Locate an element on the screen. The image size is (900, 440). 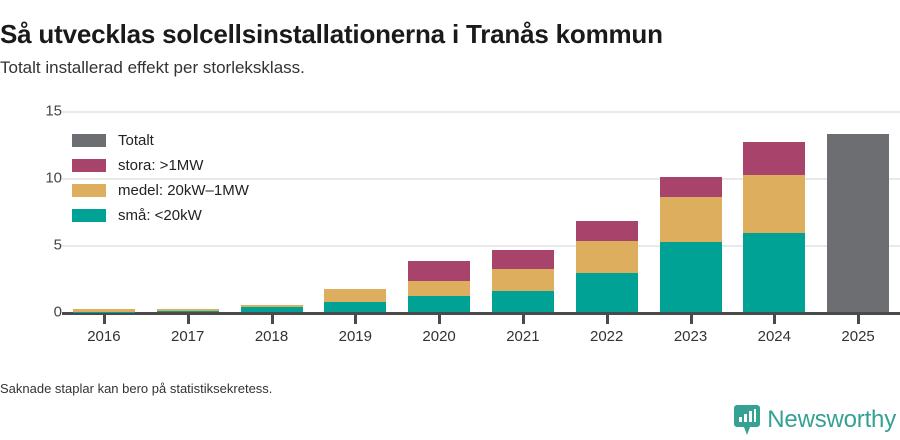
x-tick-label: 2018 is located at coordinates (272, 336).